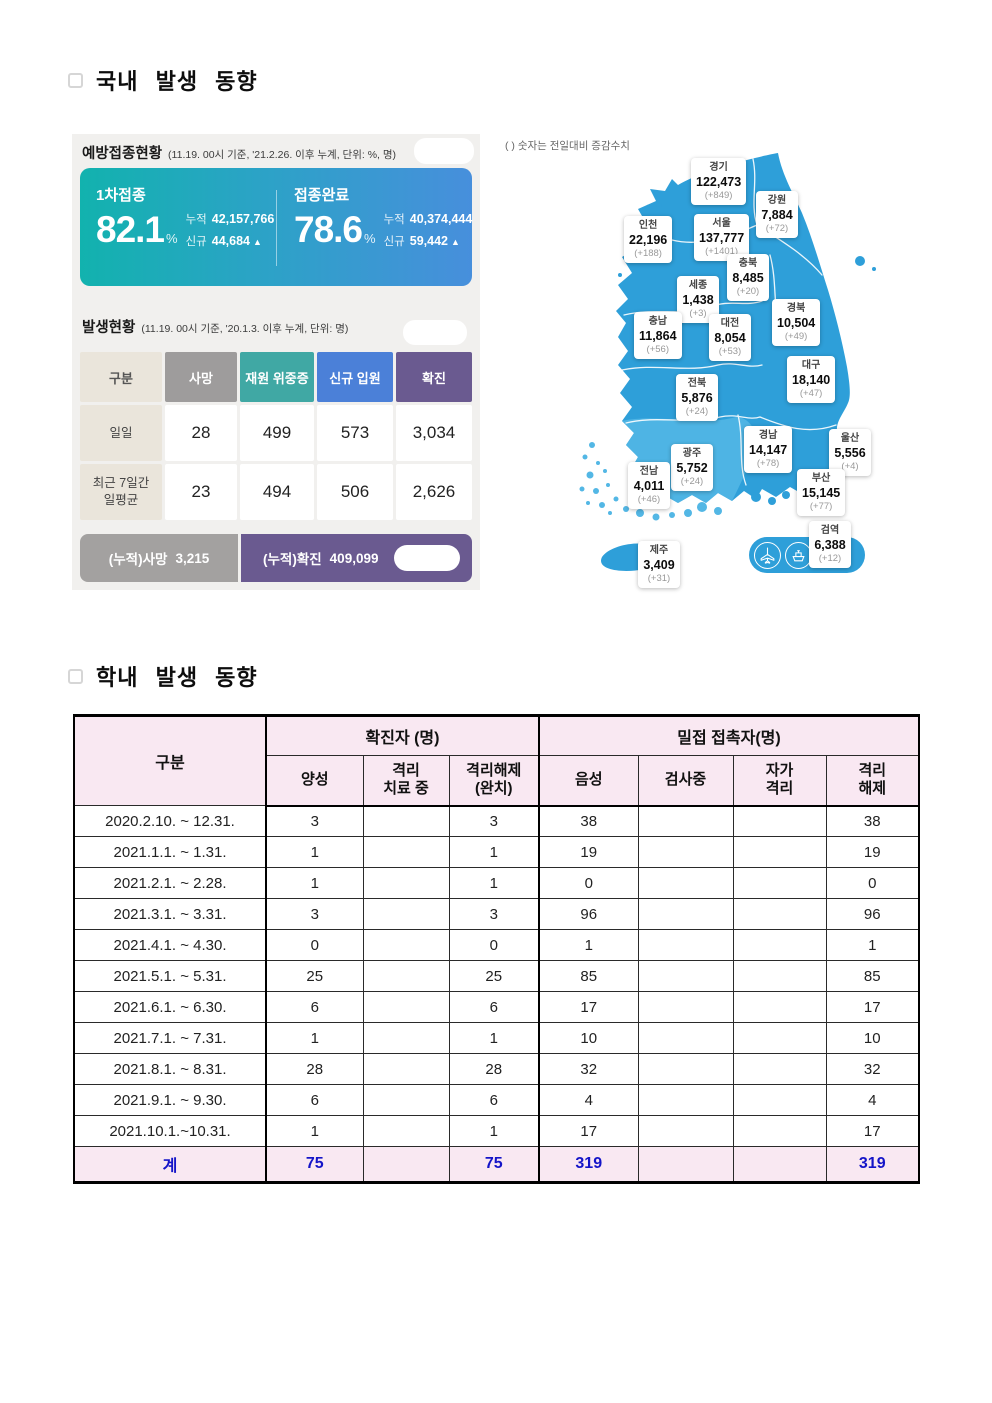 The width and height of the screenshot is (992, 1403). What do you see at coordinates (292, 559) in the screenshot?
I see `cumulative-confirmed-label: (누적)확진` at bounding box center [292, 559].